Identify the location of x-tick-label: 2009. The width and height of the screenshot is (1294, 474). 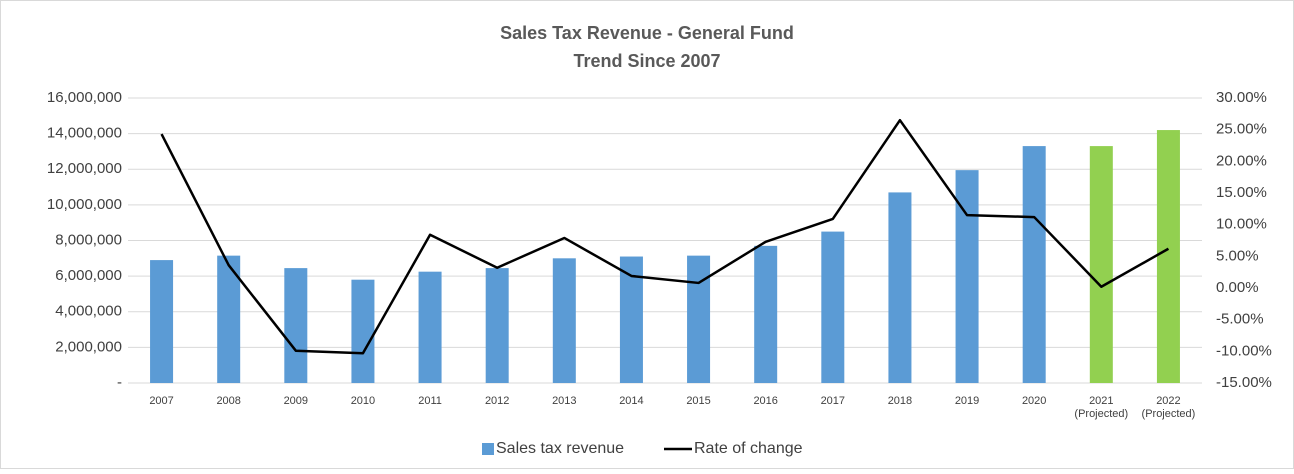
(296, 401).